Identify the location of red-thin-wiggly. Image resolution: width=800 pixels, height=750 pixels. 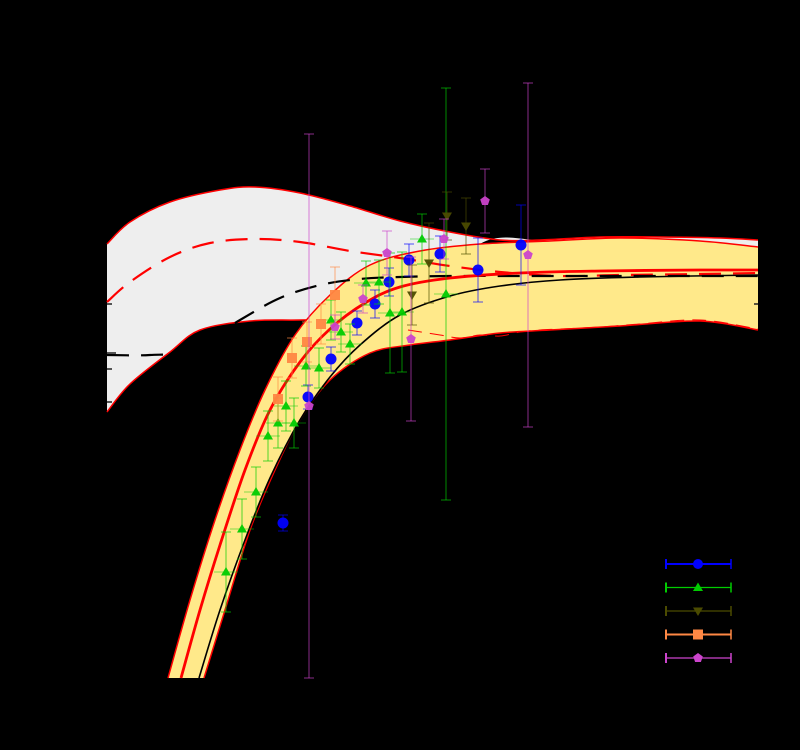
(583, 329).